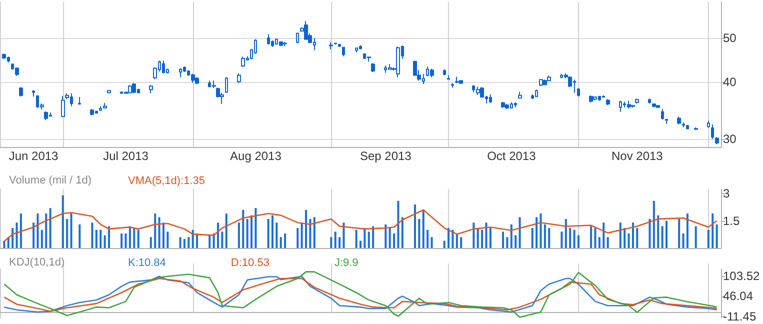 This screenshot has height=324, width=763. I want to click on series-label: D:10.53, so click(250, 263).